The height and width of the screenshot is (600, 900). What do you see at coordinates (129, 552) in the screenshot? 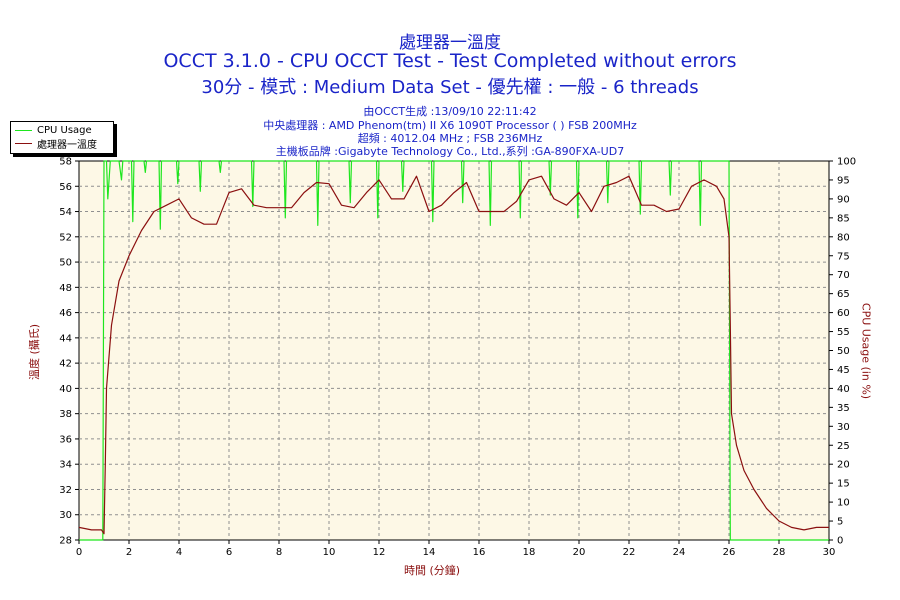
I see `x-tick-label: 2` at bounding box center [129, 552].